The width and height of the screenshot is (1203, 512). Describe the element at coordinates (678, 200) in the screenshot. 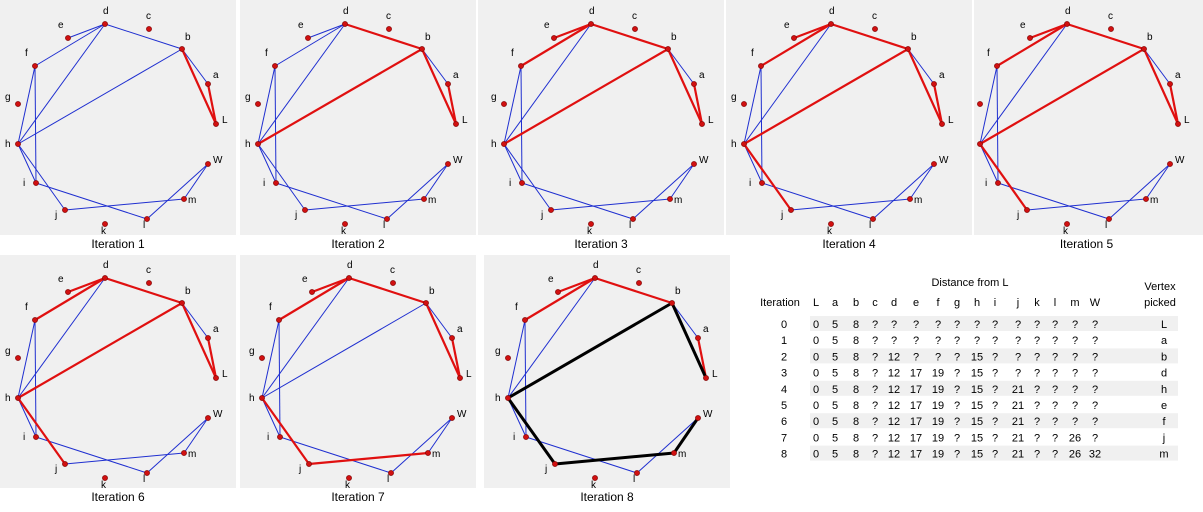

I see `vertex-label-m: m` at that location.